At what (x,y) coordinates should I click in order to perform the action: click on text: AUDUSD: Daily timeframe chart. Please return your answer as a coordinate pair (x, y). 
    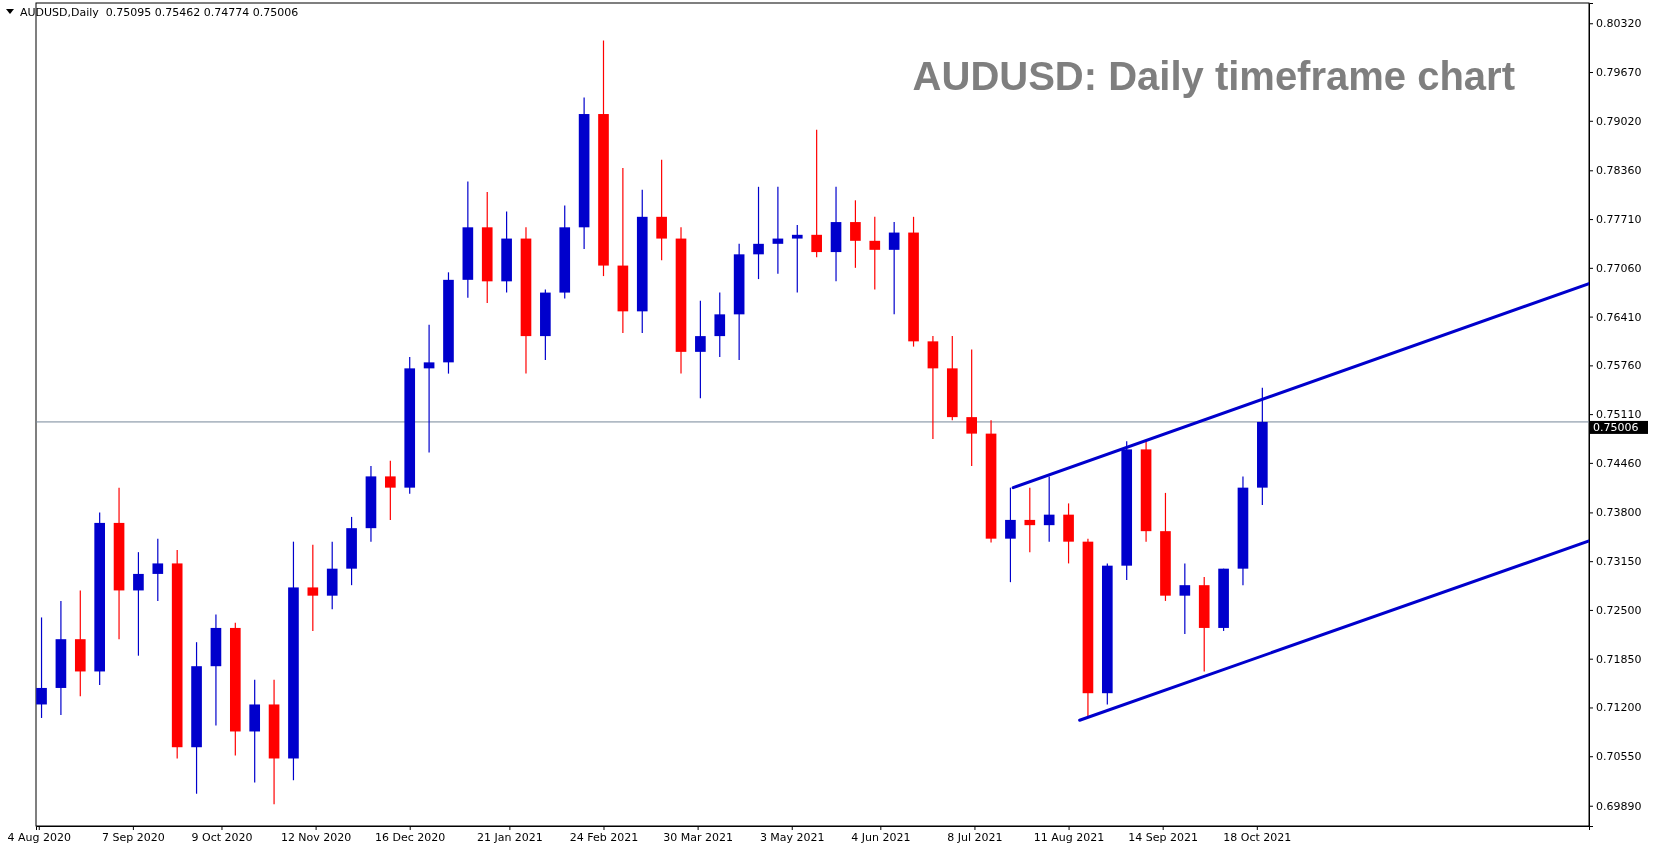
    Looking at the image, I should click on (1213, 76).